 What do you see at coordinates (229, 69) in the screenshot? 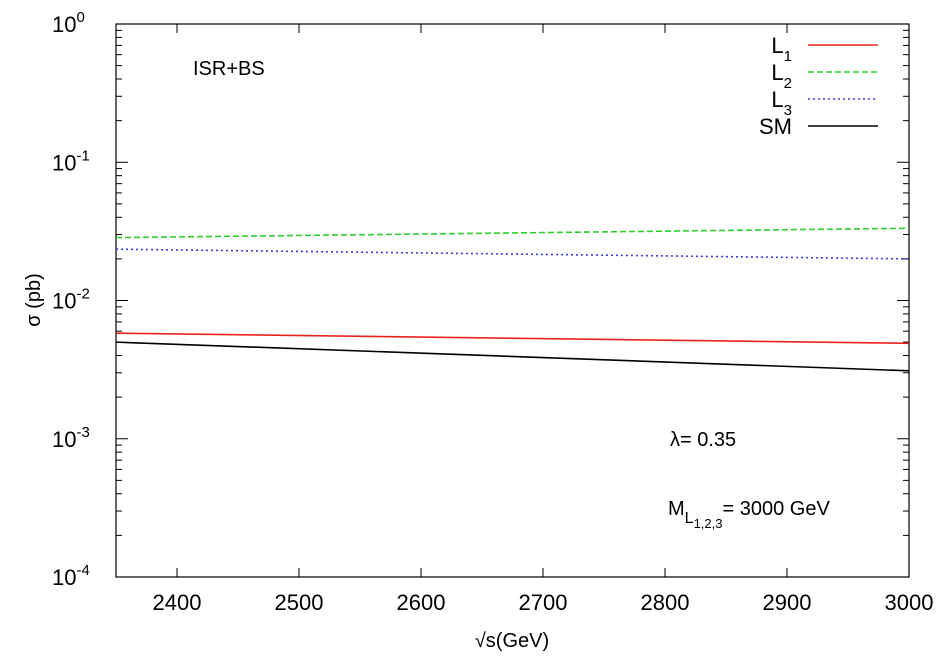
I see `annotation-isr-bs: ISR+BS` at bounding box center [229, 69].